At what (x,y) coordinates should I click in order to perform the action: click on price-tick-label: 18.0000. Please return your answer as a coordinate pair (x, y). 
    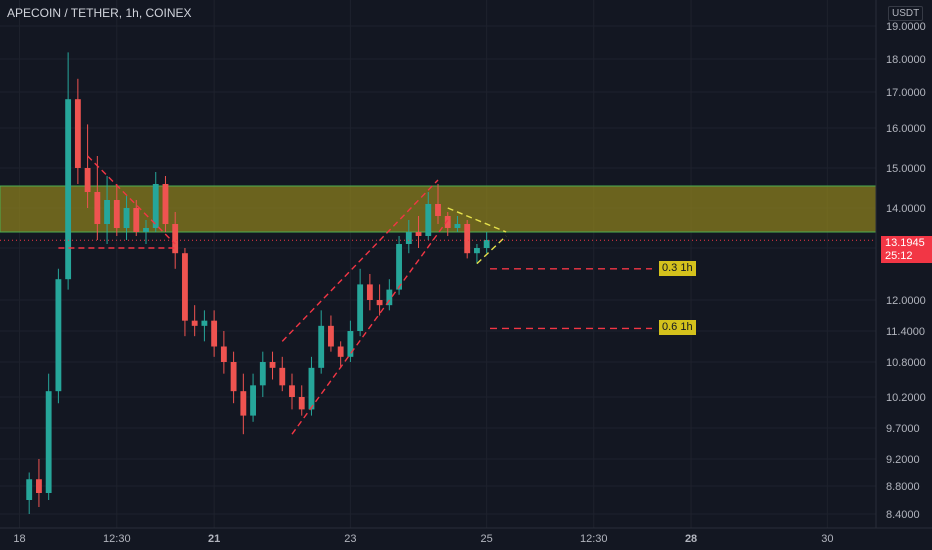
    Looking at the image, I should click on (906, 60).